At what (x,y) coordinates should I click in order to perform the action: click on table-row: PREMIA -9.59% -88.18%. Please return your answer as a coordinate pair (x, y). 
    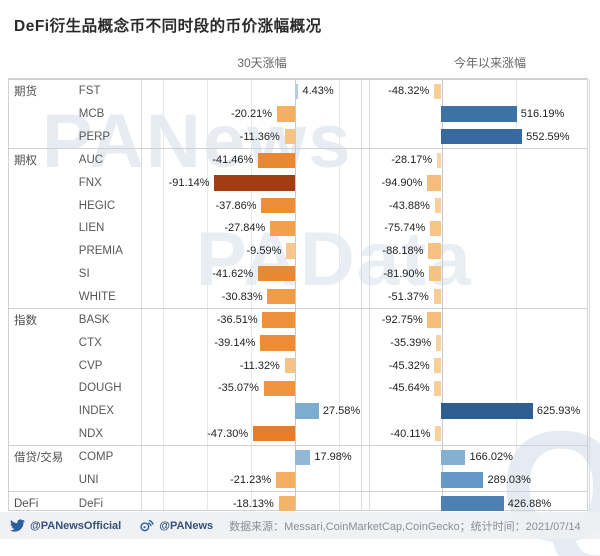
    Looking at the image, I should click on (298, 251).